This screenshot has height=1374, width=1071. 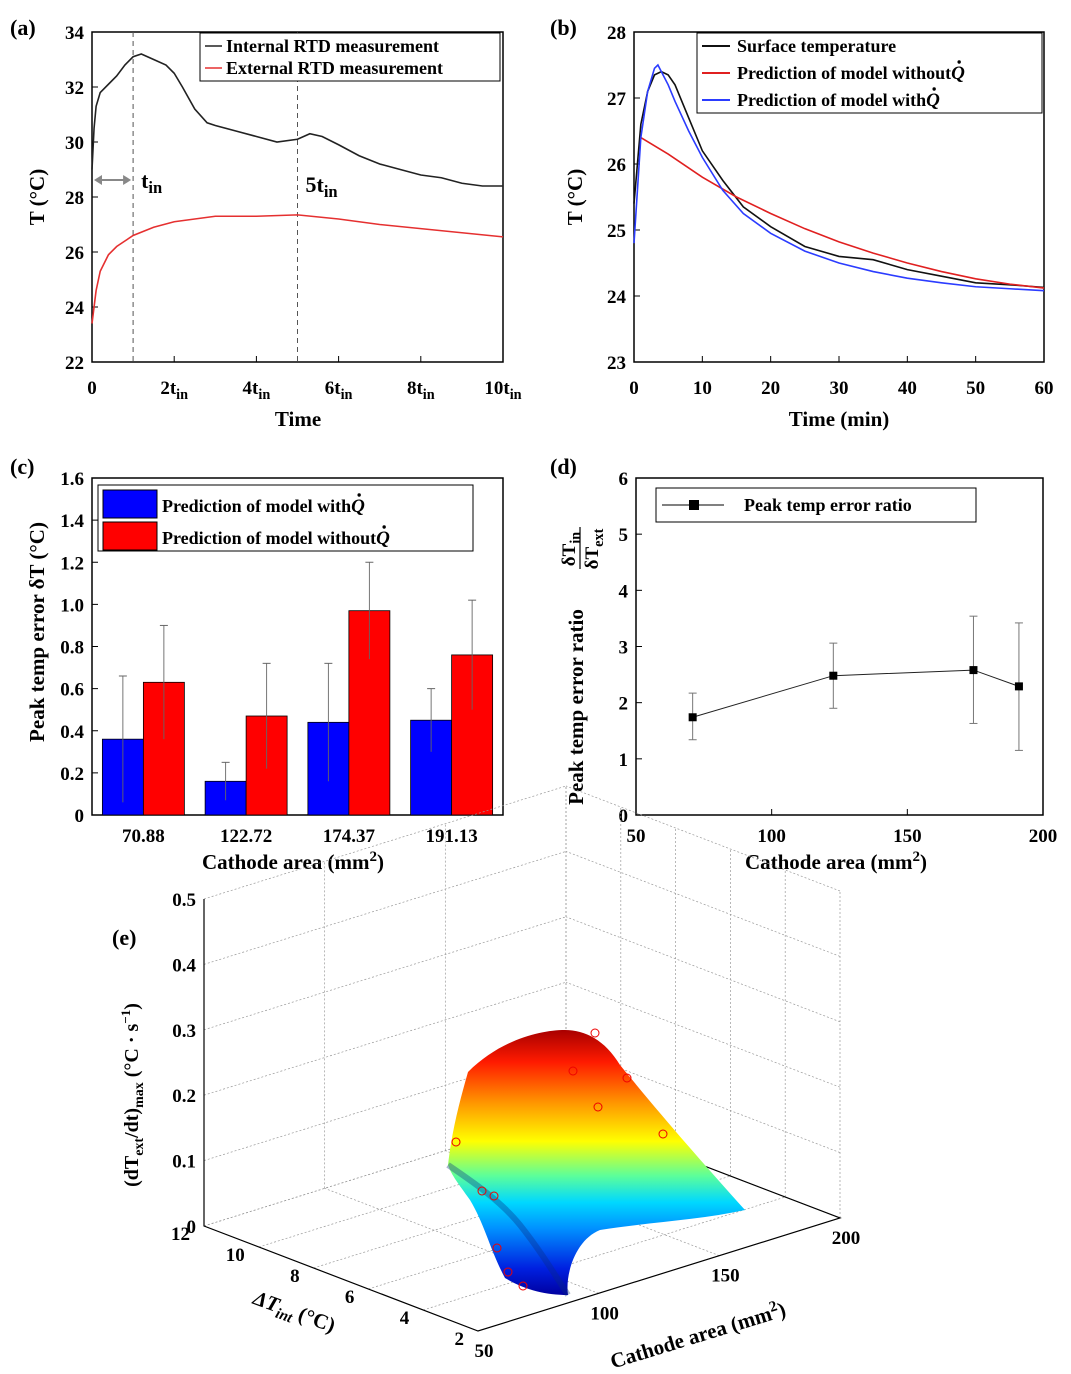 What do you see at coordinates (322, 186) in the screenshot?
I see `annotation-5tin: 5tin` at bounding box center [322, 186].